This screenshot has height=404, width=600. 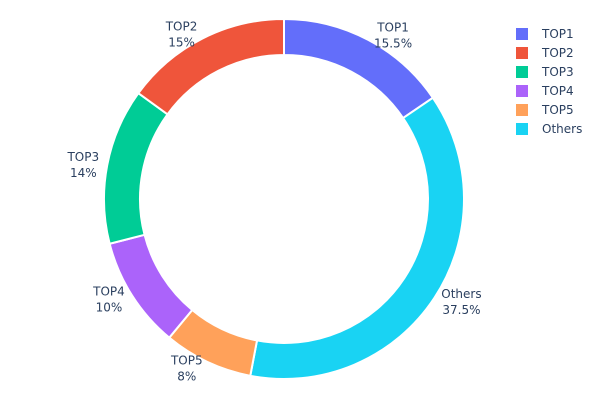 I want to click on legend-item-others: Others, so click(x=549, y=129).